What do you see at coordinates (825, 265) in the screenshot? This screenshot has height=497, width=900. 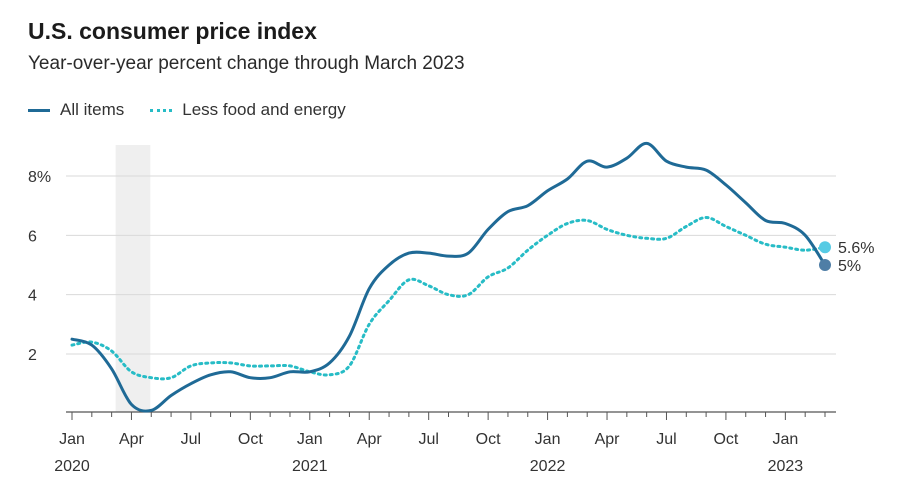 I see `end-point-all-items` at bounding box center [825, 265].